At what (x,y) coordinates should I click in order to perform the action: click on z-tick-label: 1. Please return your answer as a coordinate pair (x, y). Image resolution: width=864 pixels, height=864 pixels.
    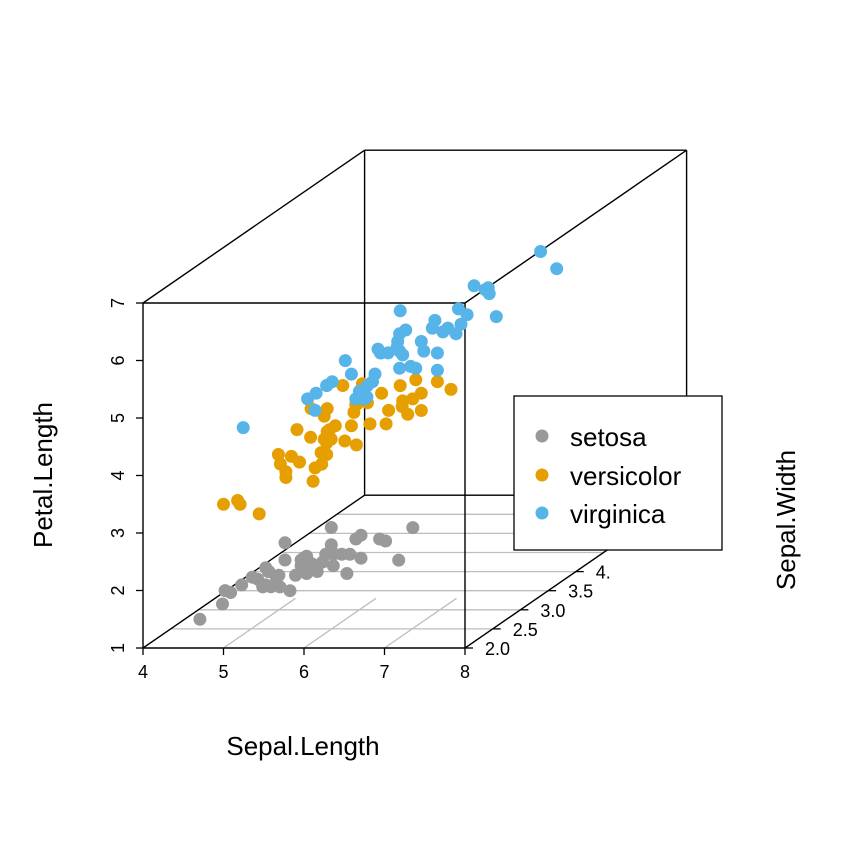
    Looking at the image, I should click on (118, 648).